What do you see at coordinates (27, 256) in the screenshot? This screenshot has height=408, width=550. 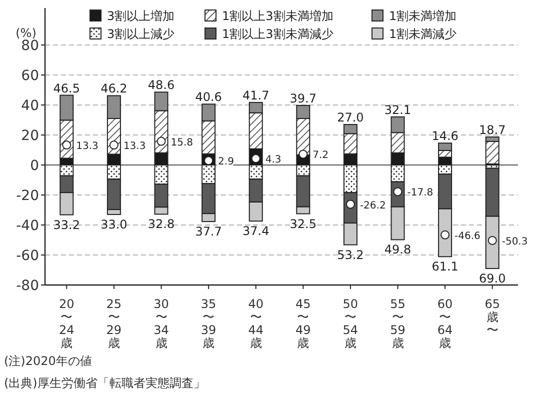 I see `y-tick-label: -60` at bounding box center [27, 256].